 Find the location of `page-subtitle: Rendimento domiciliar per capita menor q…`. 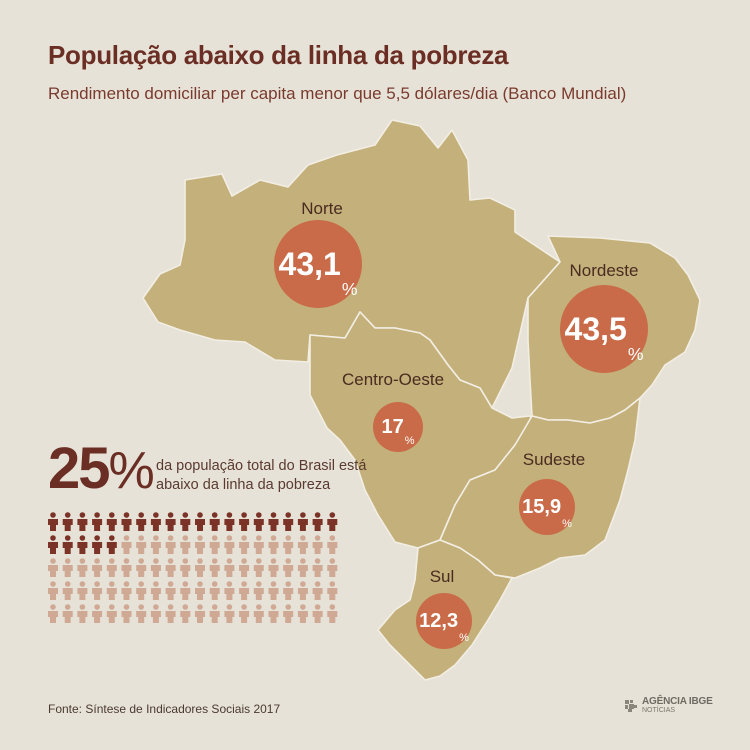

page-subtitle: Rendimento domiciliar per capita menor q… is located at coordinates (337, 93).